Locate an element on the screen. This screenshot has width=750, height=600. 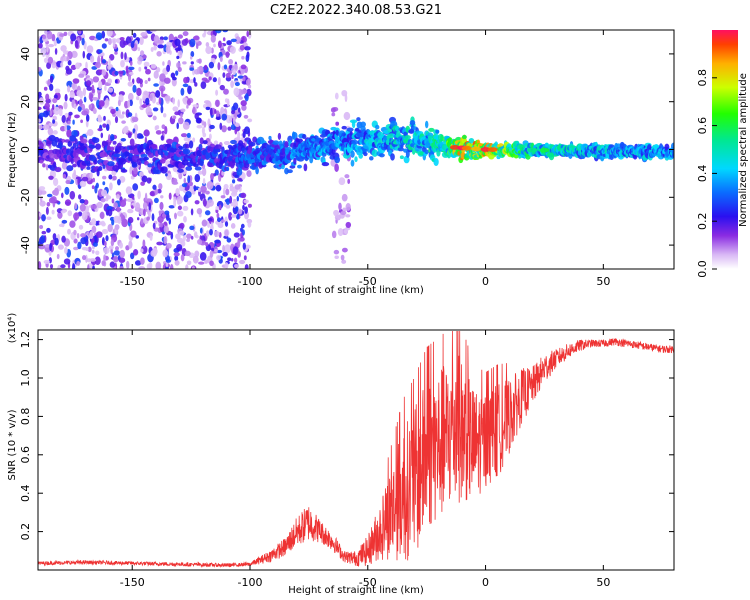
y-tick-label: 0.4 is located at coordinates (25, 493).